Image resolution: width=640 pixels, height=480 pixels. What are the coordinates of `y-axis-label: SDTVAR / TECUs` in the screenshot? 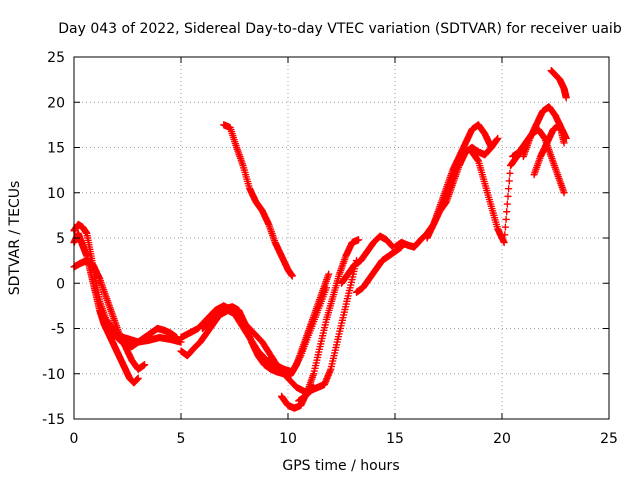 It's located at (15, 238).